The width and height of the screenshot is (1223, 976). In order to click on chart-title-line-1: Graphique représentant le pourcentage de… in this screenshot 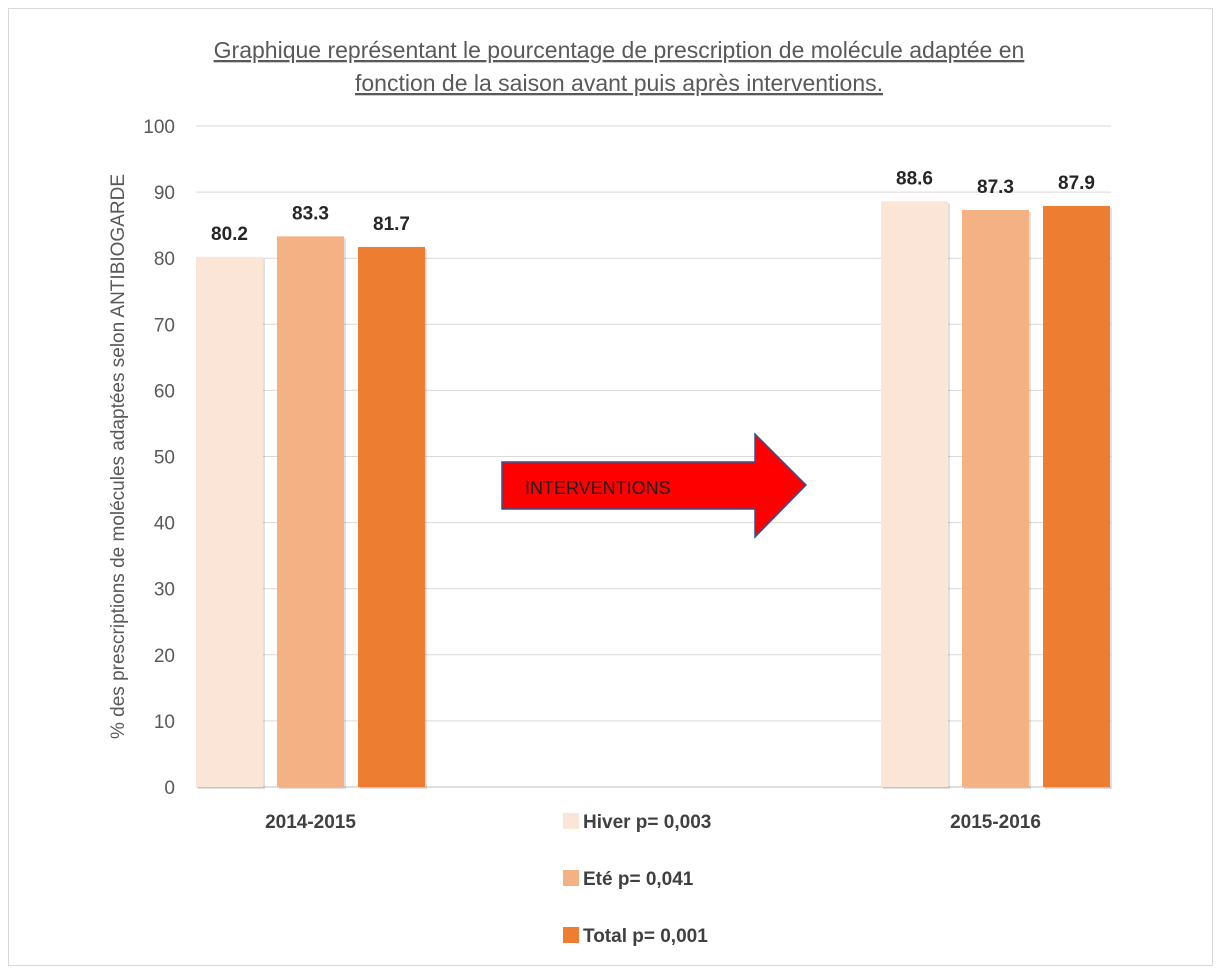, I will do `click(619, 50)`.